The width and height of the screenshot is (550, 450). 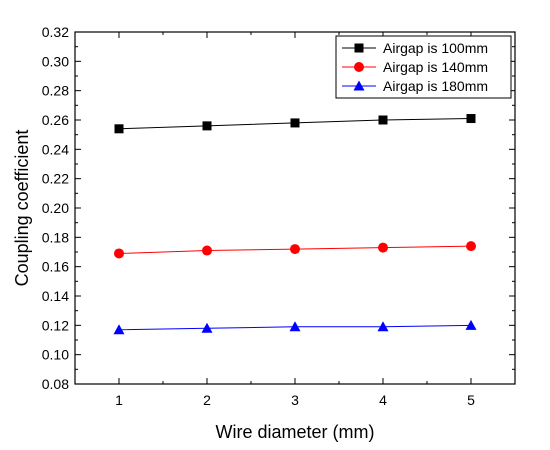 What do you see at coordinates (55, 91) in the screenshot?
I see `y-tick-label-10: 0.28` at bounding box center [55, 91].